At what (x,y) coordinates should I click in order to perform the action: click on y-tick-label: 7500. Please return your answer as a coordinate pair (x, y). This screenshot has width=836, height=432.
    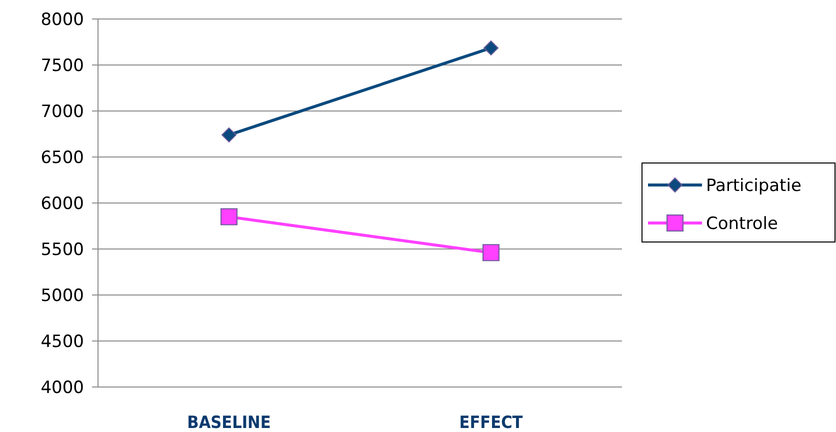
    Looking at the image, I should click on (62, 66).